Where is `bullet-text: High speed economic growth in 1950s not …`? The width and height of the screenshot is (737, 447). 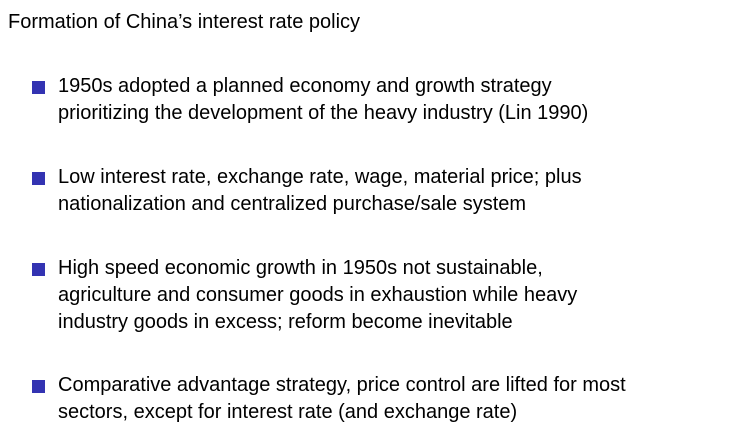 bullet-text: High speed economic growth in 1950s not … is located at coordinates (318, 295).